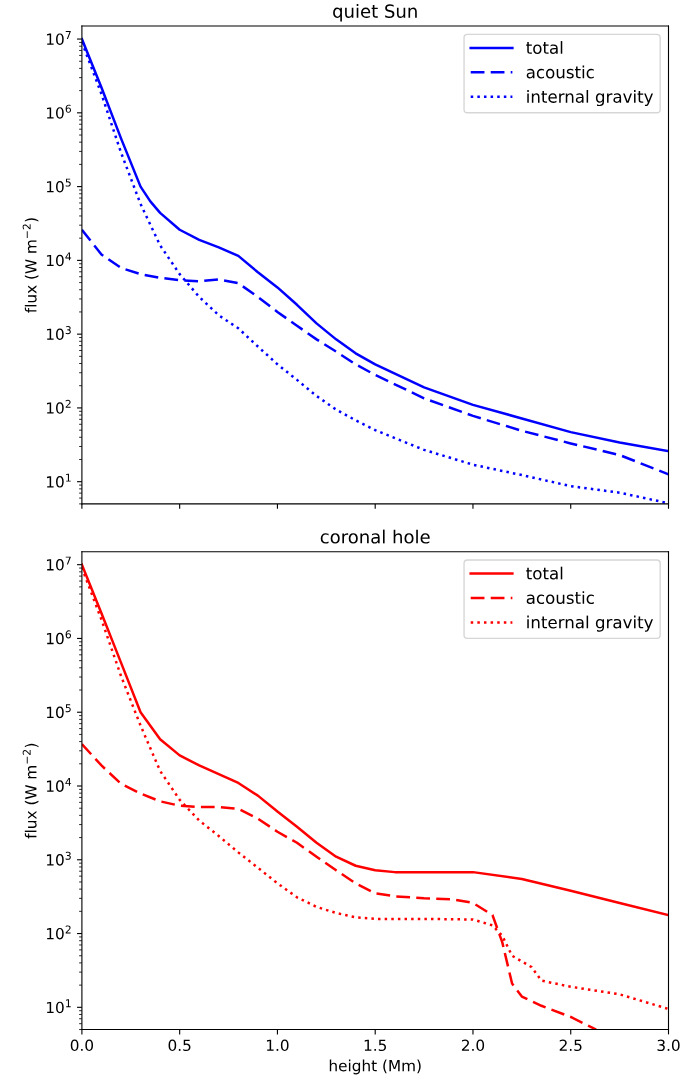  I want to click on x-tick-label: 1.5, so click(375, 1045).